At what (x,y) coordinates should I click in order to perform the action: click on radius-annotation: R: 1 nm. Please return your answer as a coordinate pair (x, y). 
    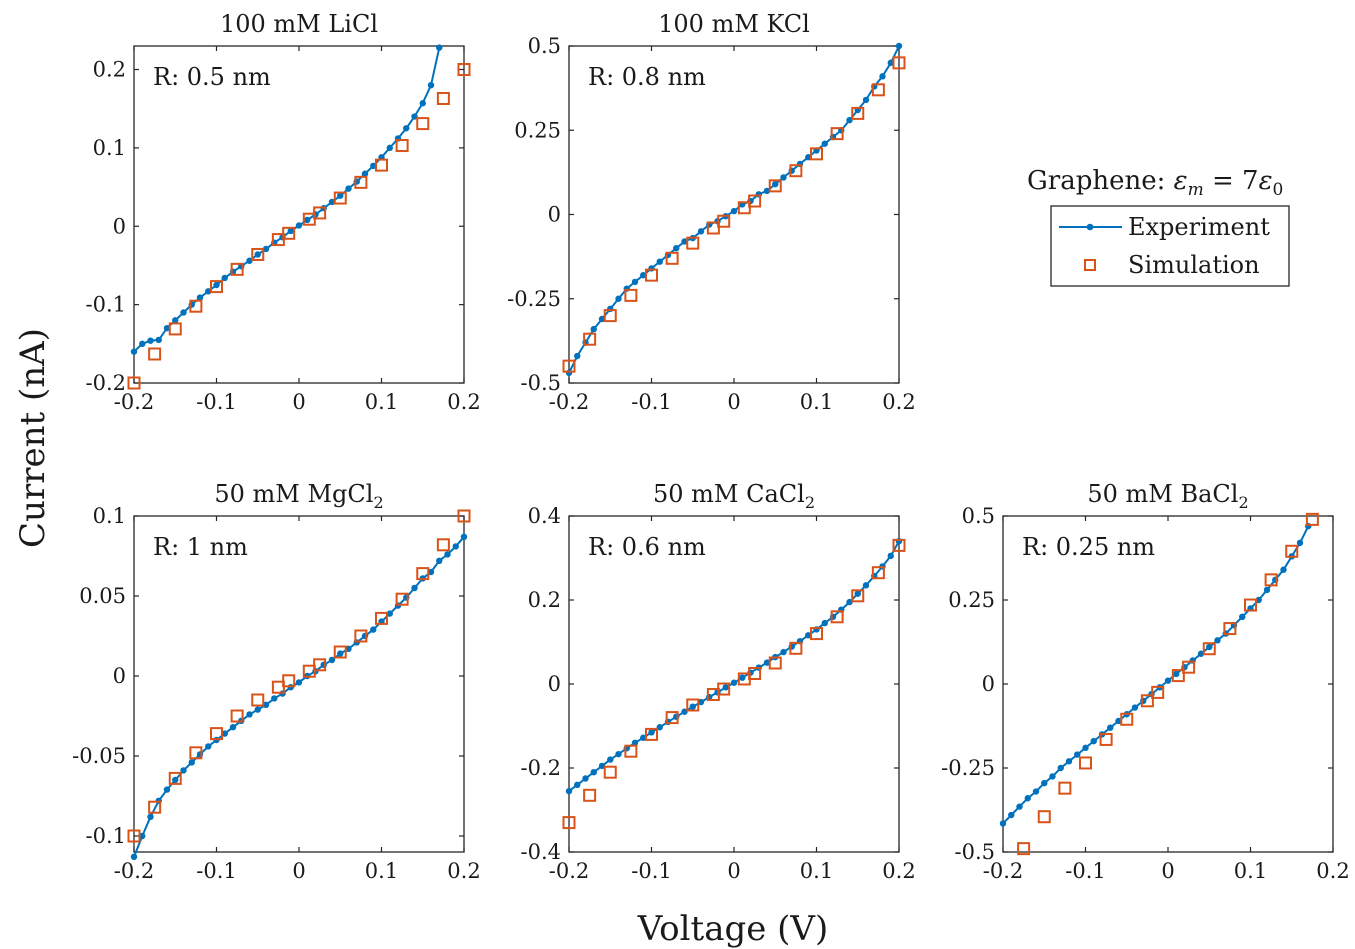
    Looking at the image, I should click on (200, 547).